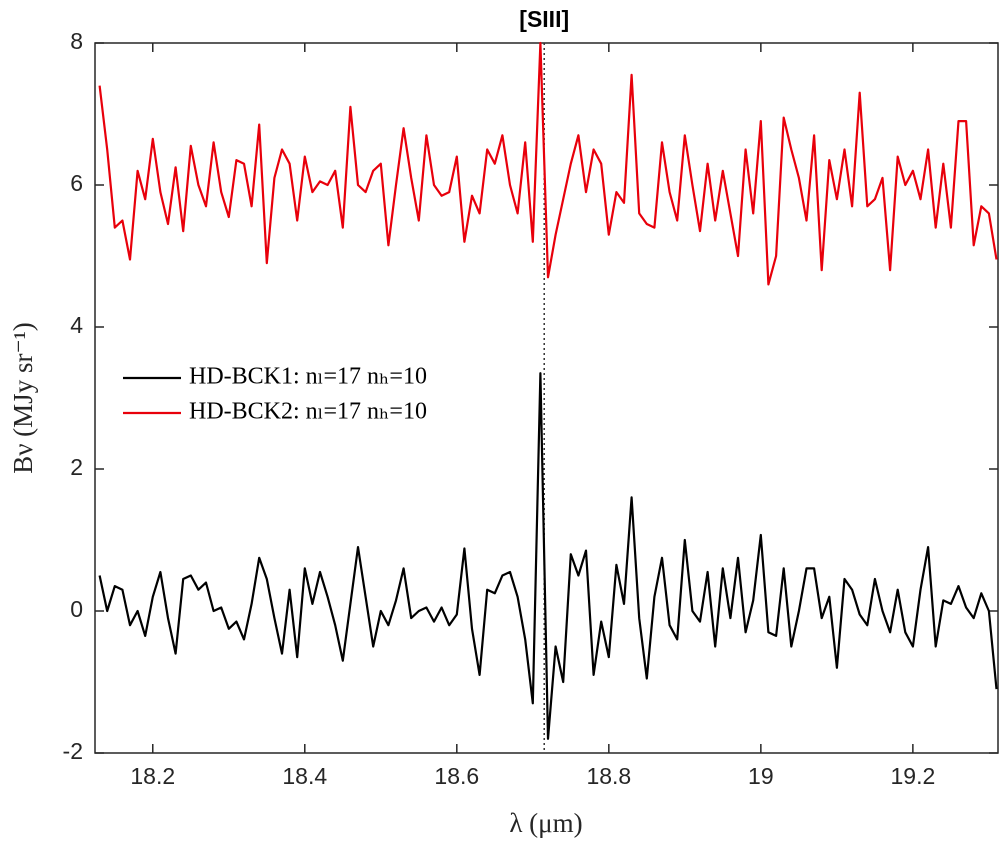  Describe the element at coordinates (76, 41) in the screenshot. I see `y-tick-label: 8` at that location.